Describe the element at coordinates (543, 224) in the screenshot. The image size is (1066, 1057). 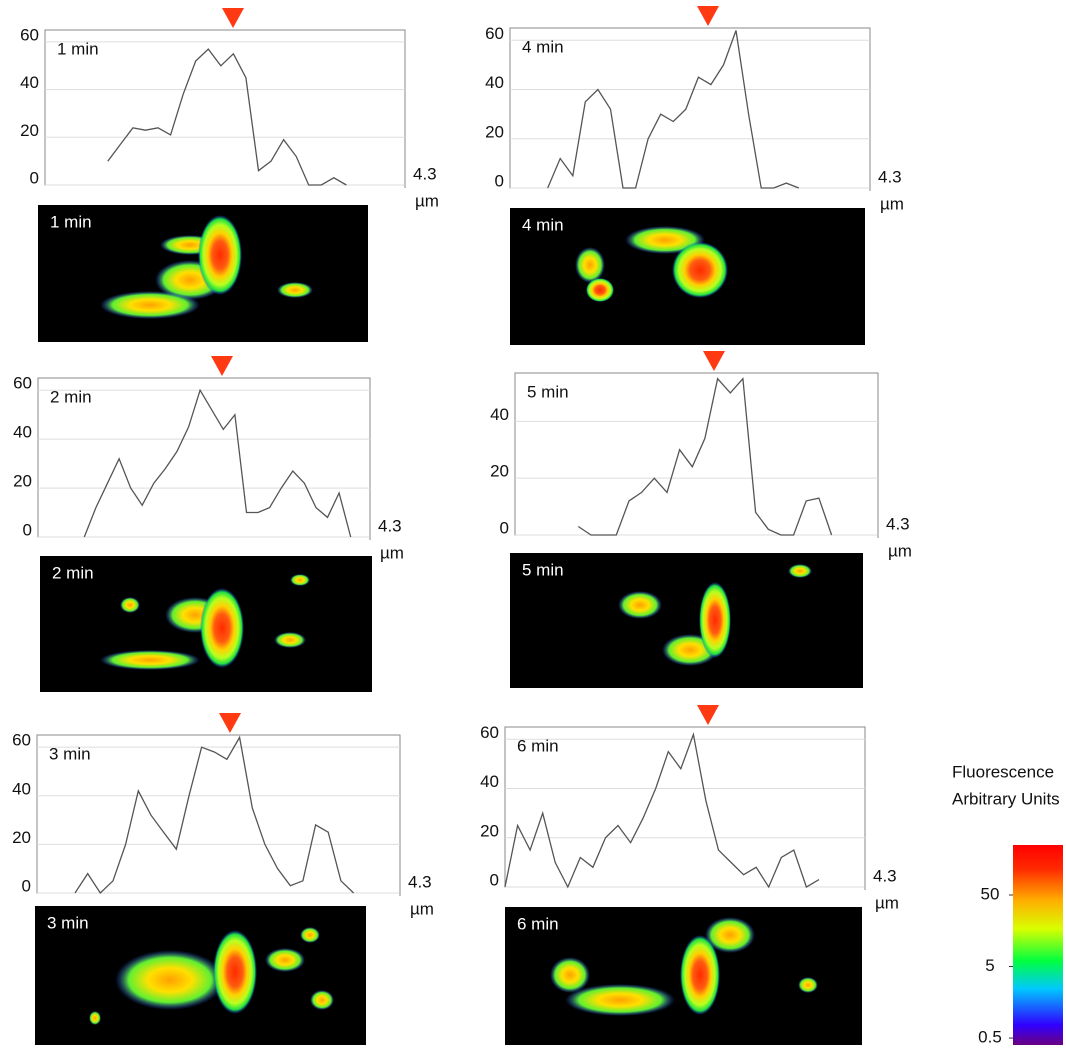
I see `image-label: 4 min` at that location.